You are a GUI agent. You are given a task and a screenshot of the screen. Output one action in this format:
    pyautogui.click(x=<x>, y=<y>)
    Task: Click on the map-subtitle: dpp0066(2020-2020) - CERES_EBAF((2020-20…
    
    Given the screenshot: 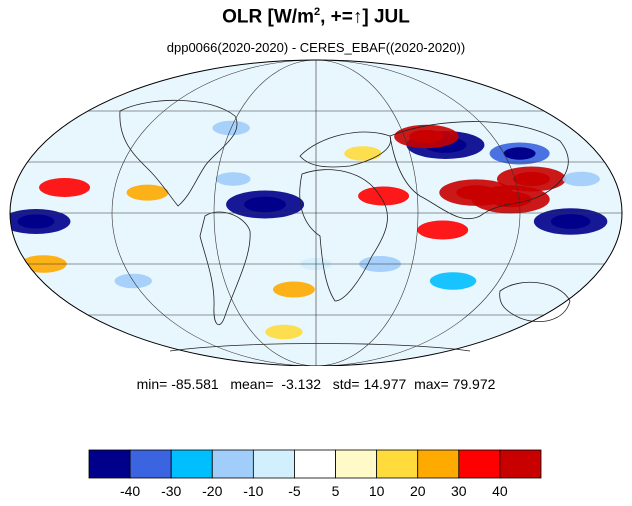 What is the action you would take?
    pyautogui.click(x=316, y=47)
    